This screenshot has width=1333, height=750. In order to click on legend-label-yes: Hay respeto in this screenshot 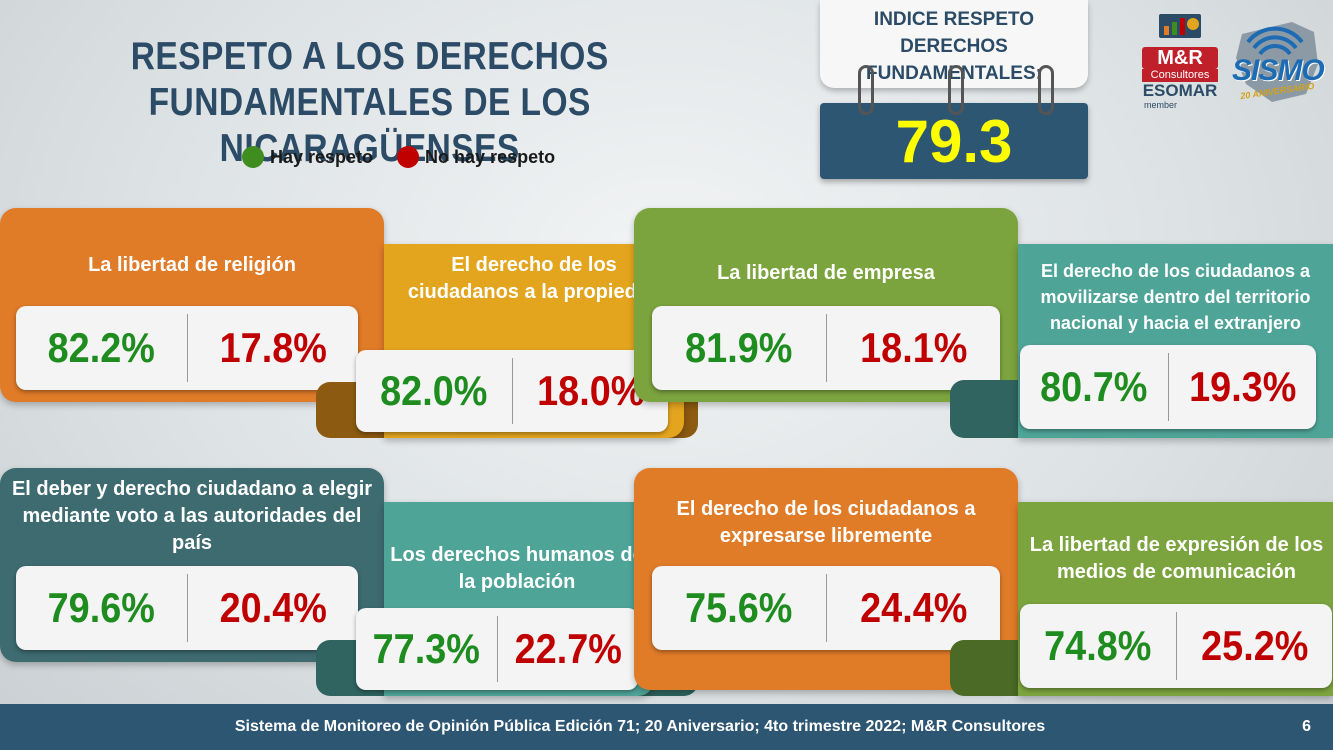, I will do `click(322, 156)`.